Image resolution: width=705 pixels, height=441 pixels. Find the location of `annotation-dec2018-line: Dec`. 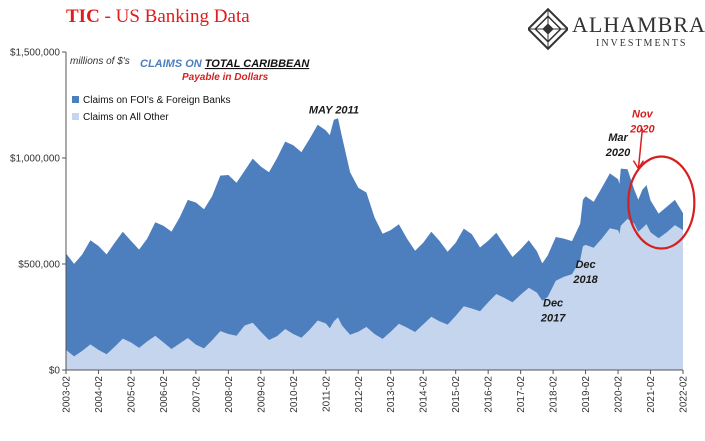

annotation-dec2018-line: Dec is located at coordinates (585, 265).